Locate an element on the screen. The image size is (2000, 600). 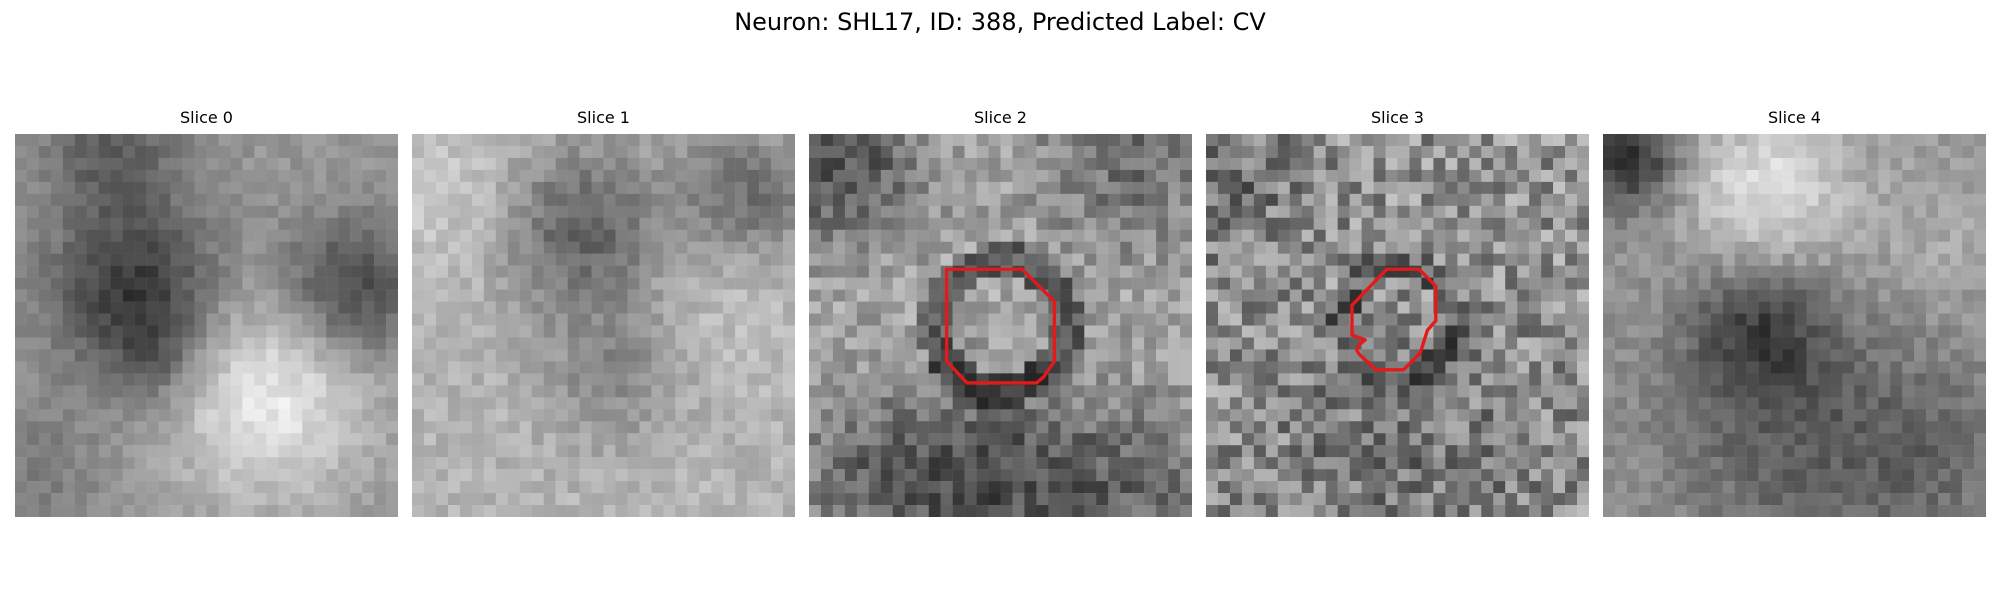
slice-title-4: Slice 4 is located at coordinates (1794, 117).